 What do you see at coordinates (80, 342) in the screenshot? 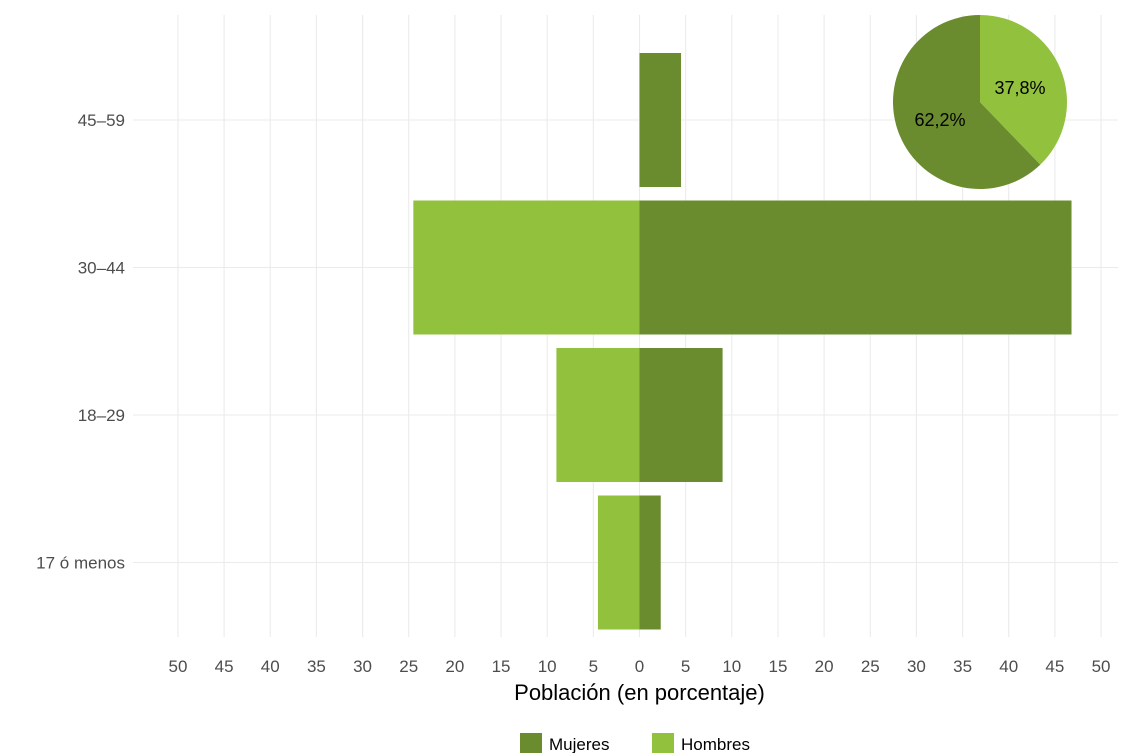
I see `y-tick-labels: 17 ó menos 18–29 30–44 45–59` at bounding box center [80, 342].